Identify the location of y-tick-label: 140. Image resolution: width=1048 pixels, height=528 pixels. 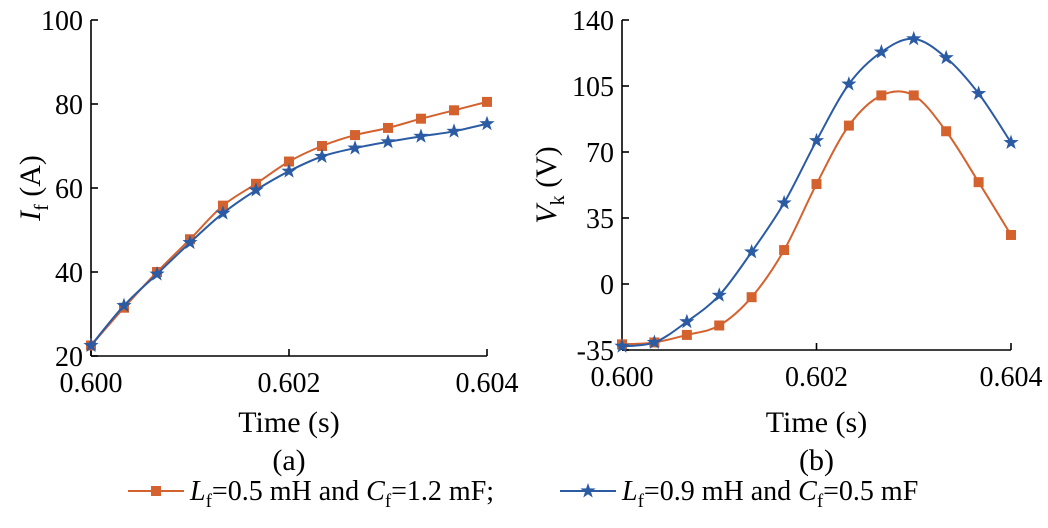
(593, 21).